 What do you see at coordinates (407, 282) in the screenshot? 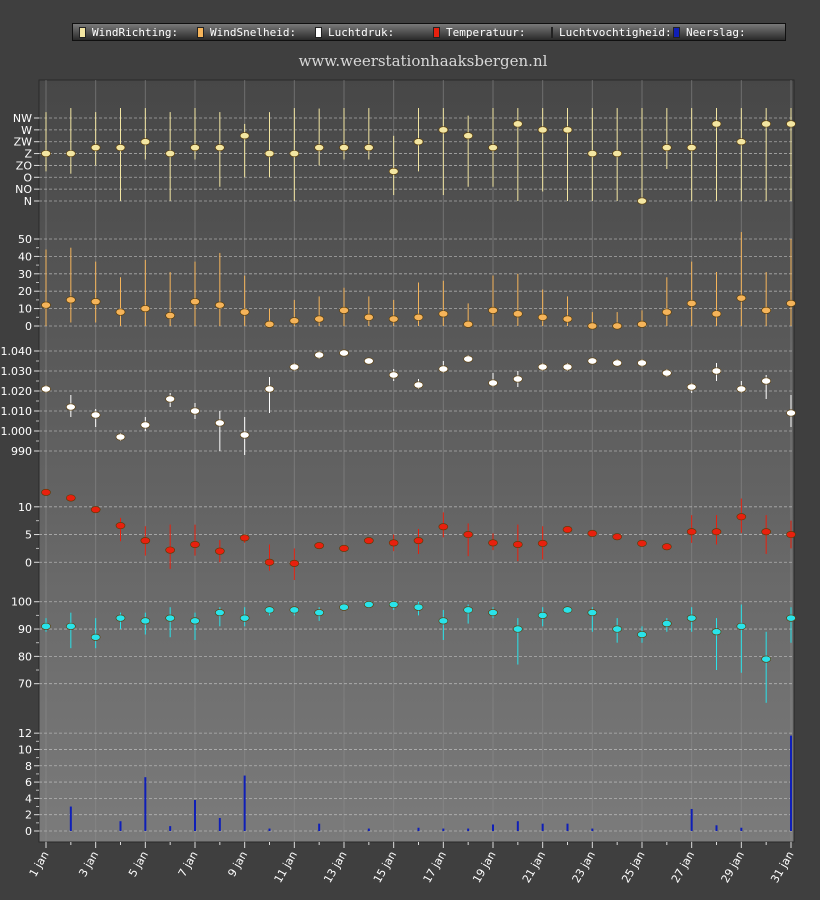
I see `panel-windsnelheid: 0 10 20 30 40 50` at bounding box center [407, 282].